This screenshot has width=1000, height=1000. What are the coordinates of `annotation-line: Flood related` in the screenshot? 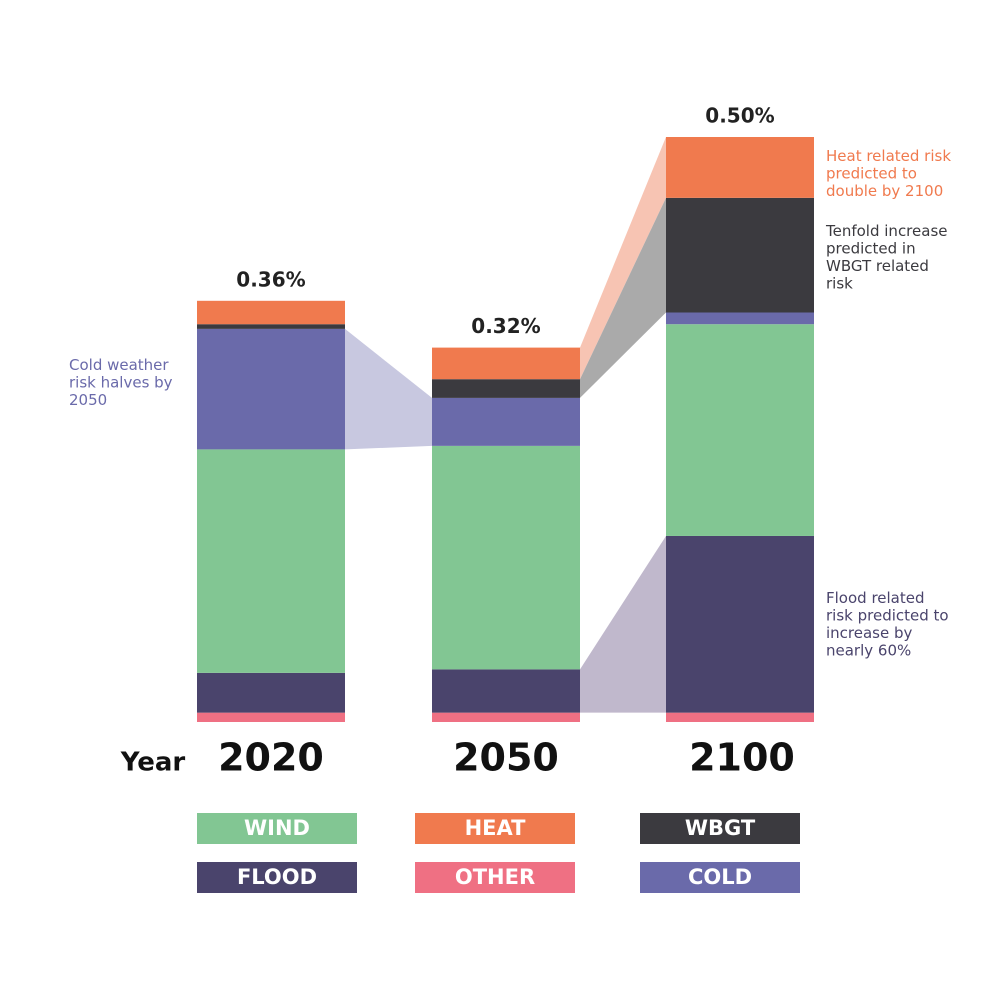 It's located at (875, 598).